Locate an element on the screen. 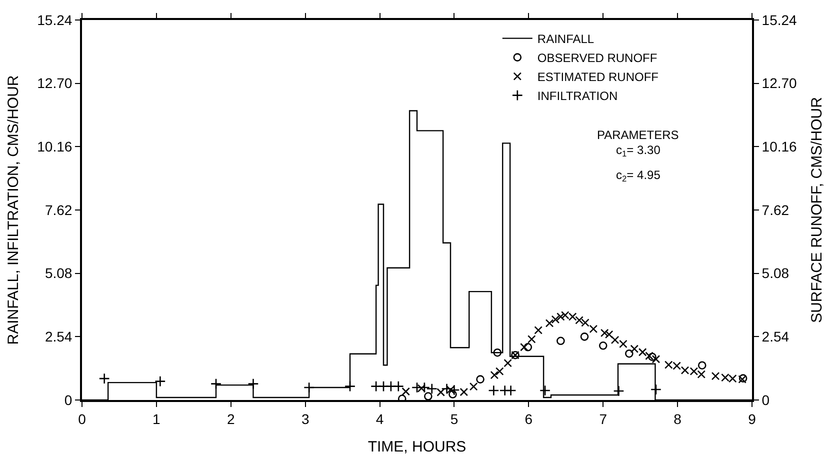  x-tick-label: 0 is located at coordinates (82, 418).